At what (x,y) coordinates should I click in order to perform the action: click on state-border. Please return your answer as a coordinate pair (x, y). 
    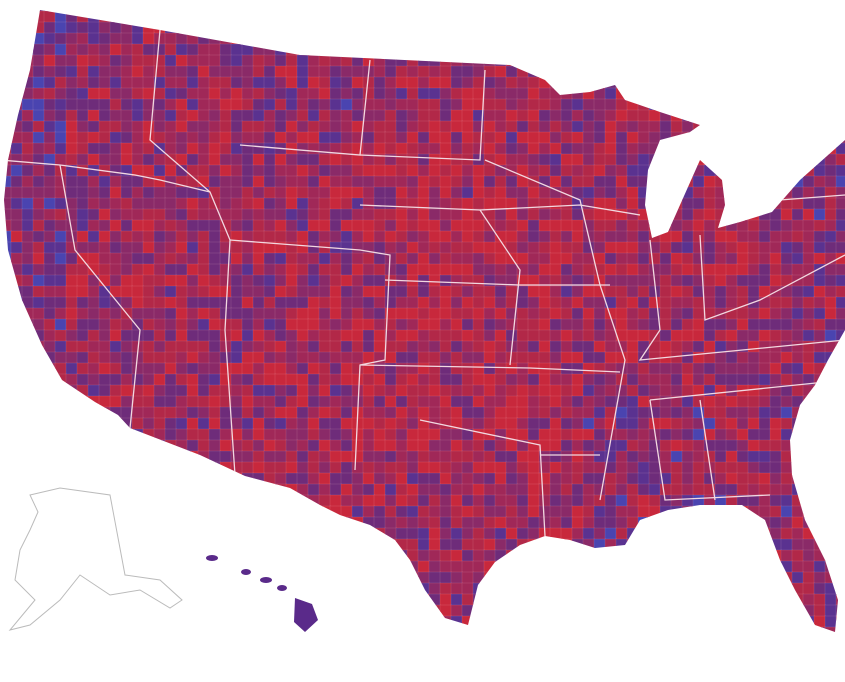
    Looking at the image, I should click on (747, 390).